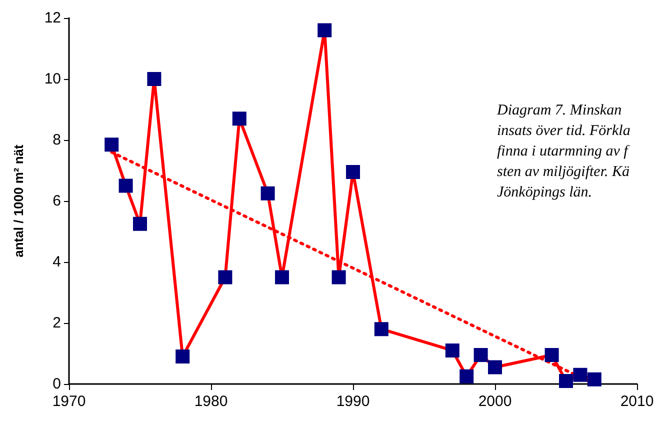 The height and width of the screenshot is (430, 657). What do you see at coordinates (56, 384) in the screenshot?
I see `y-tick-label: 0` at bounding box center [56, 384].